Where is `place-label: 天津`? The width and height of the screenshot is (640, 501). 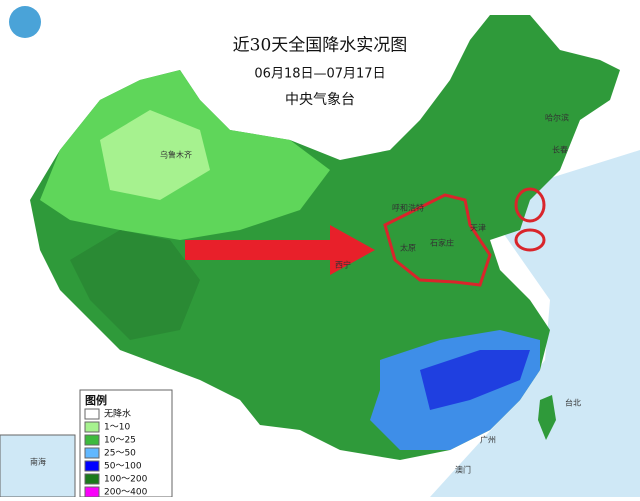
place-label: 天津 is located at coordinates (478, 228).